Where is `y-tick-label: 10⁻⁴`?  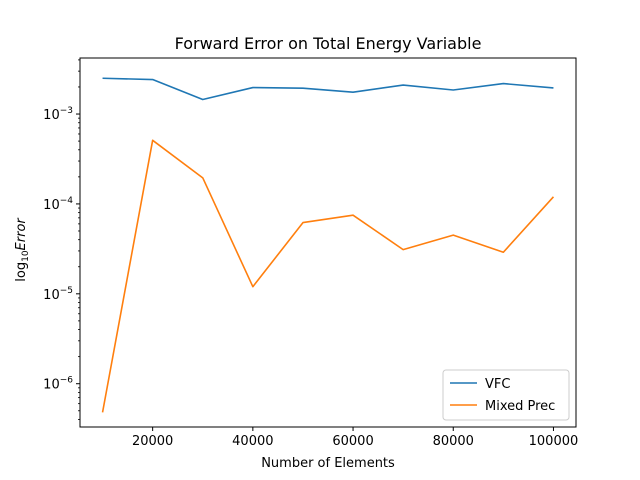
y-tick-label: 10⁻⁴ is located at coordinates (58, 204).